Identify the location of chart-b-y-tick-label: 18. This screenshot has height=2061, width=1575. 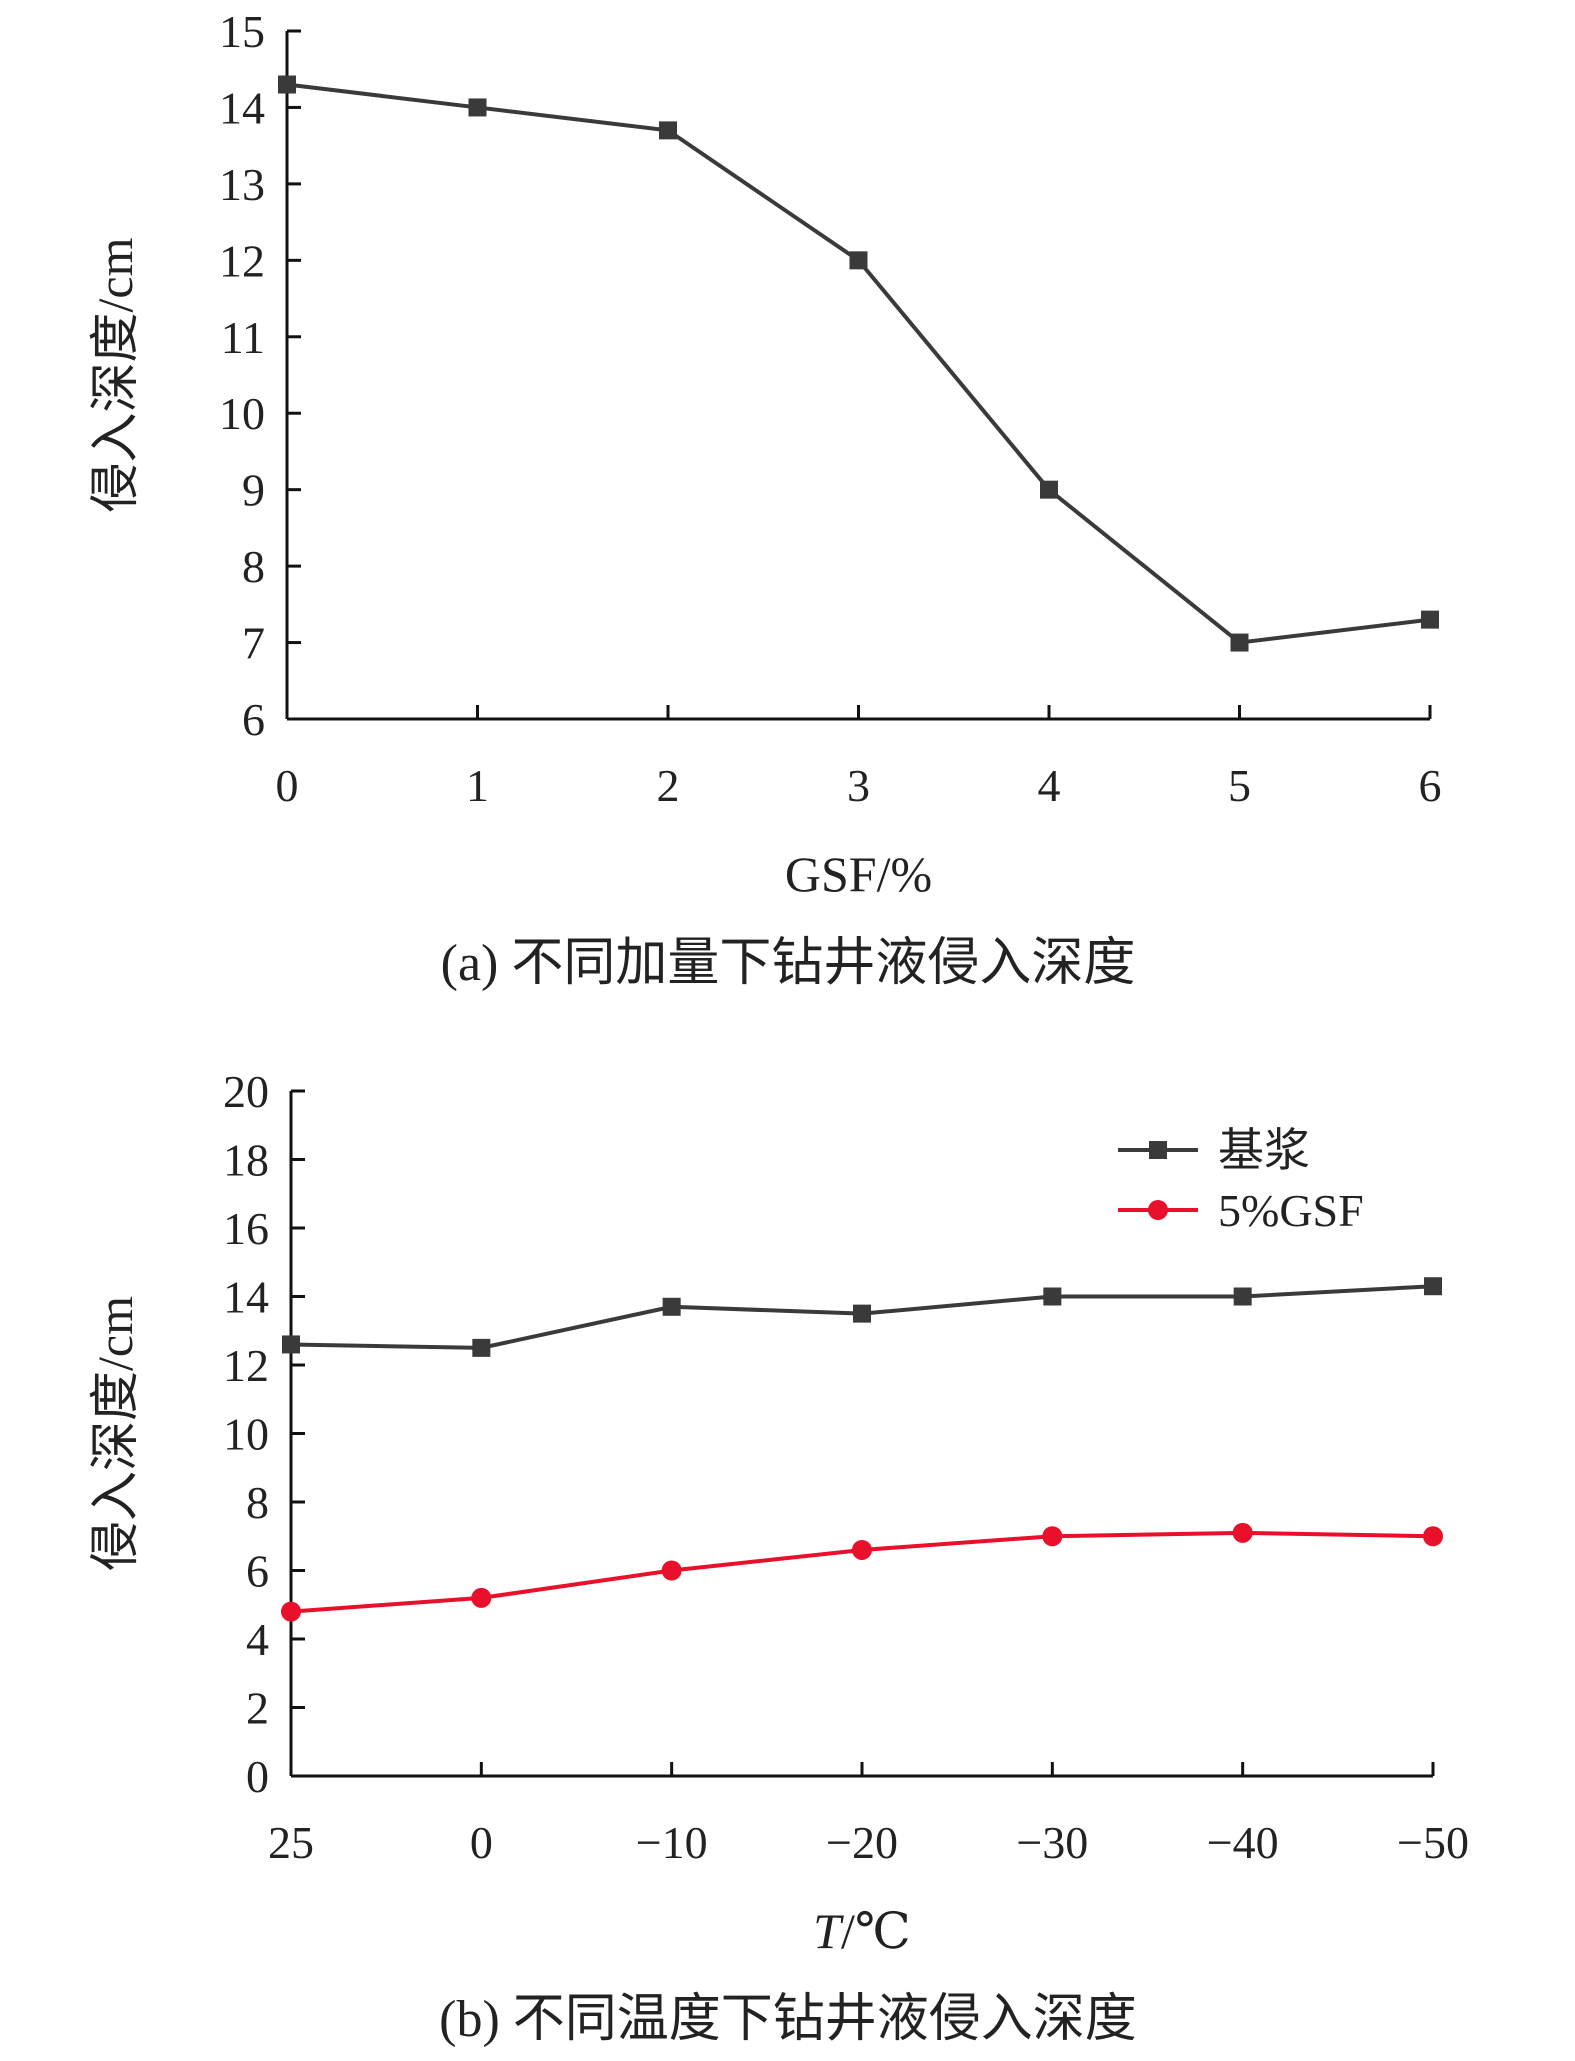
(246, 1160).